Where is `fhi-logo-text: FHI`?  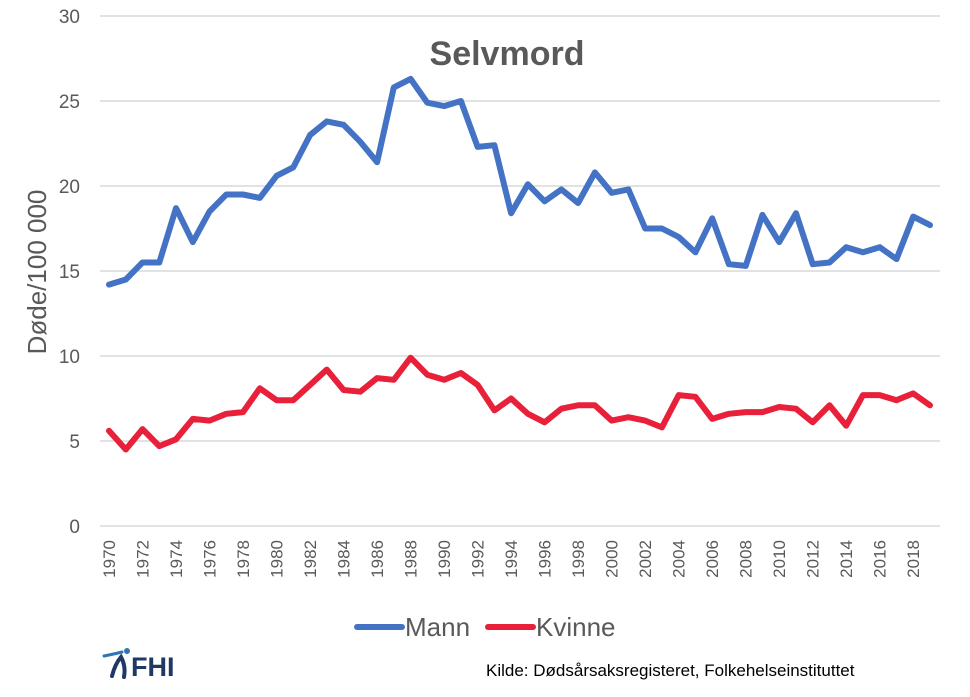 fhi-logo-text: FHI is located at coordinates (153, 667).